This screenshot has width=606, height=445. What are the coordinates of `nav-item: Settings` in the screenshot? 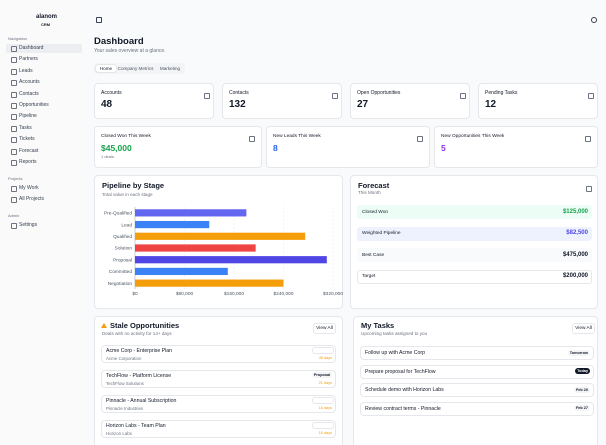 It's located at (28, 225).